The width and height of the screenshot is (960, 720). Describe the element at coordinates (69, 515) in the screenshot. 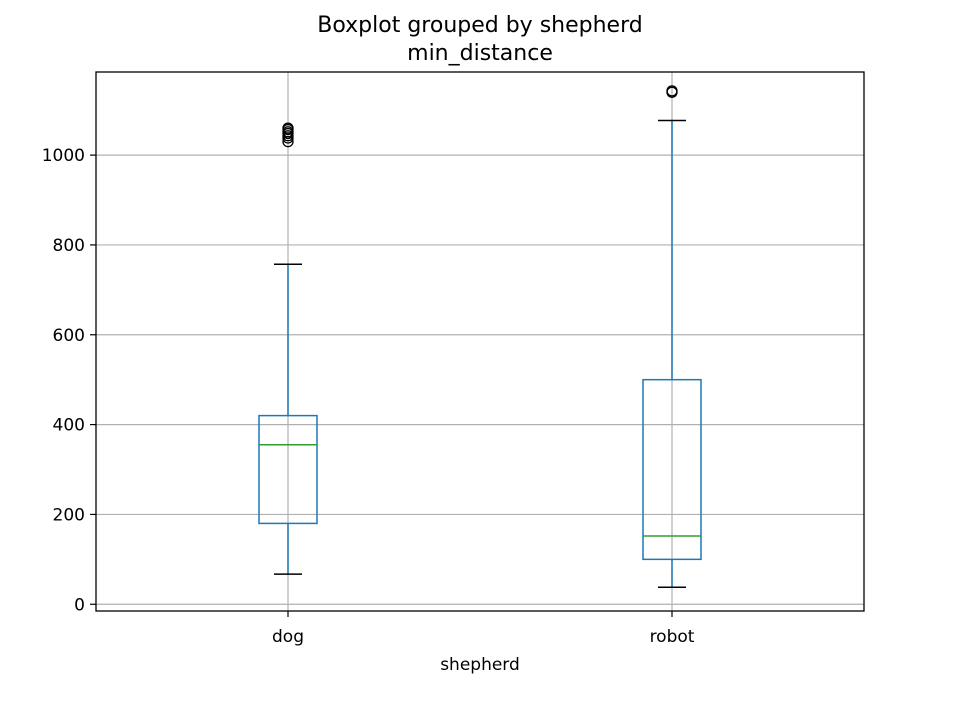

I see `y-tick-label: 200` at that location.